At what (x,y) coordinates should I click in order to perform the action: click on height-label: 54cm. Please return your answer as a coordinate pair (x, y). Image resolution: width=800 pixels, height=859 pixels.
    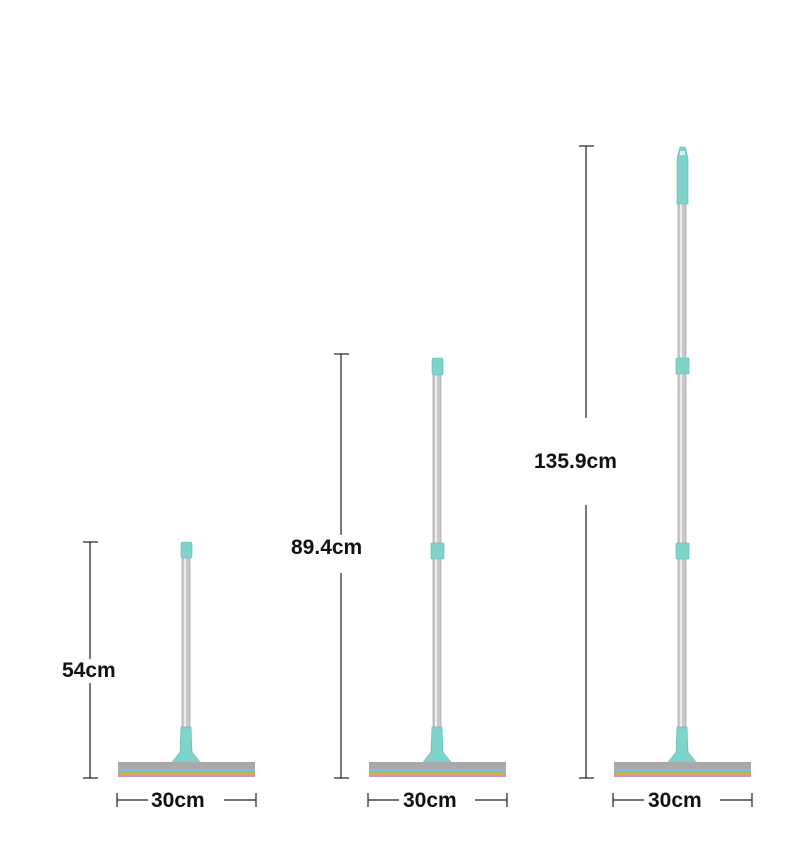
    Looking at the image, I should click on (89, 671).